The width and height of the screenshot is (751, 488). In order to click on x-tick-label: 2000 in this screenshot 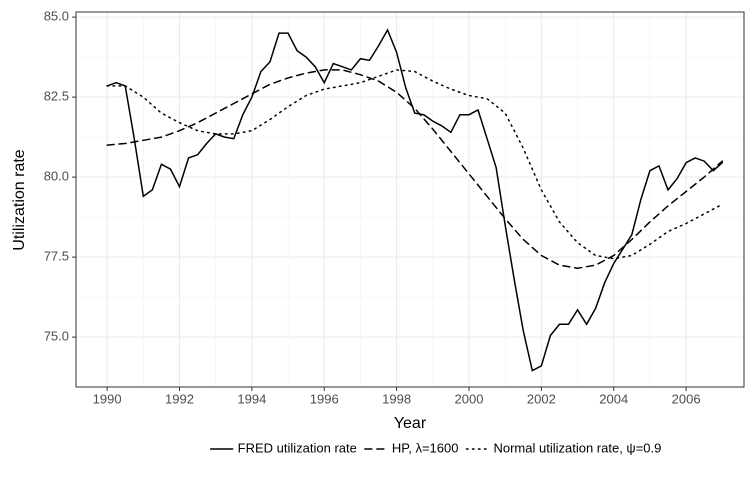, I will do `click(469, 398)`.